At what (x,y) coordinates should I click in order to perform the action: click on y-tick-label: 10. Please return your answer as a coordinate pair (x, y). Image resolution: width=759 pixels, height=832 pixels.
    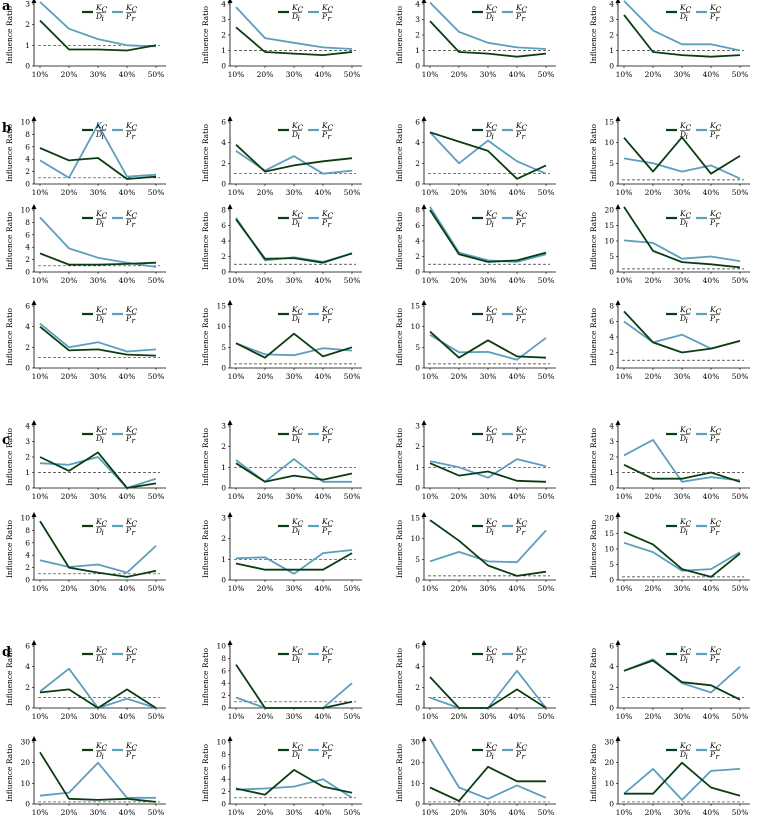
    Looking at the image, I should click on (25, 122).